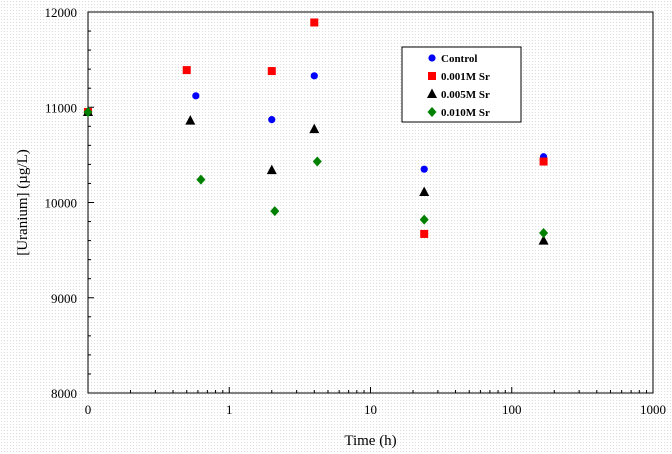 The height and width of the screenshot is (454, 672). Describe the element at coordinates (23, 202) in the screenshot. I see `y-axis-title: [Uranium] (µg/L)` at that location.